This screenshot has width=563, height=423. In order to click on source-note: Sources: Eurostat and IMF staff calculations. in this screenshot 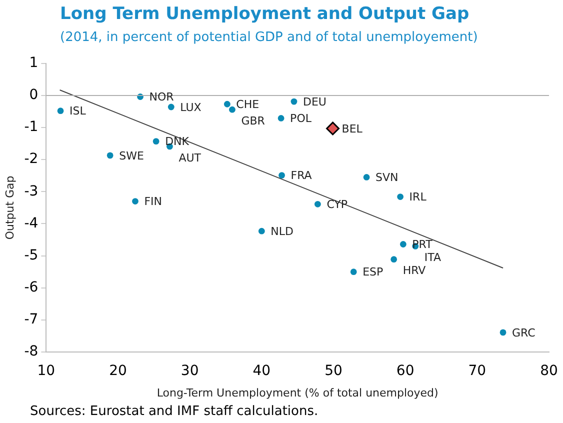, I will do `click(174, 411)`.